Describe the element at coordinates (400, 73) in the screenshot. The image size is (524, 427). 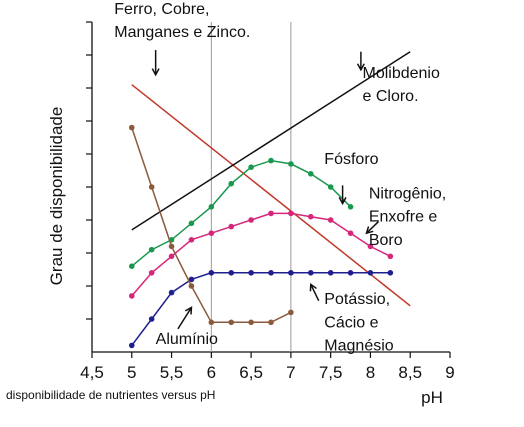
I see `annotation-label: Molibdenio` at that location.